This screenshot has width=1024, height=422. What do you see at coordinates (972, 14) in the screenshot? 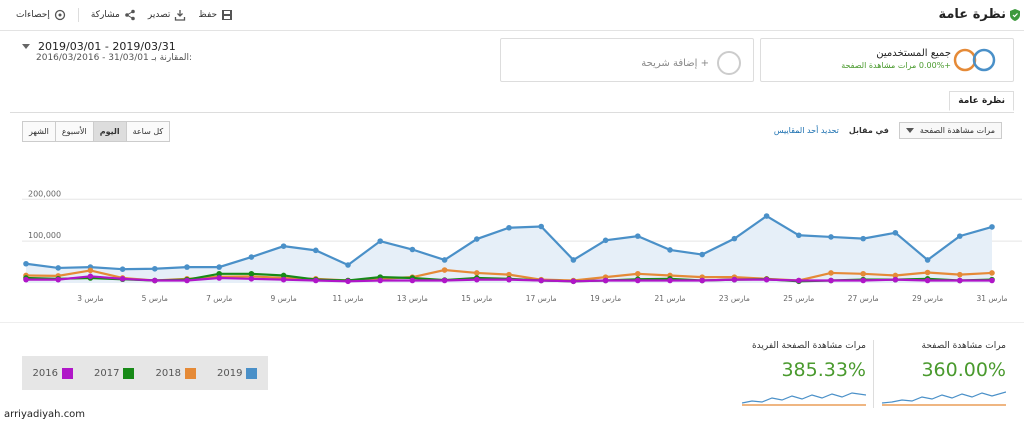
I see `page-title: نظرة عامة` at bounding box center [972, 14].